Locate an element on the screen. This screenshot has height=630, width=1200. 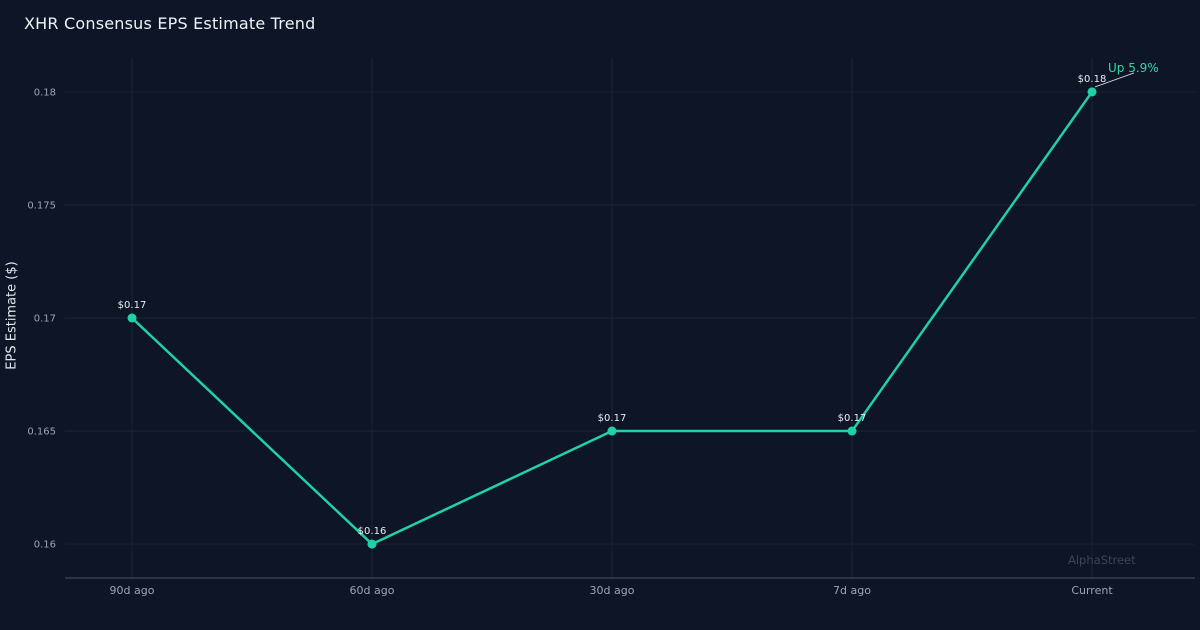
x-tick-label: 90d ago is located at coordinates (132, 590).